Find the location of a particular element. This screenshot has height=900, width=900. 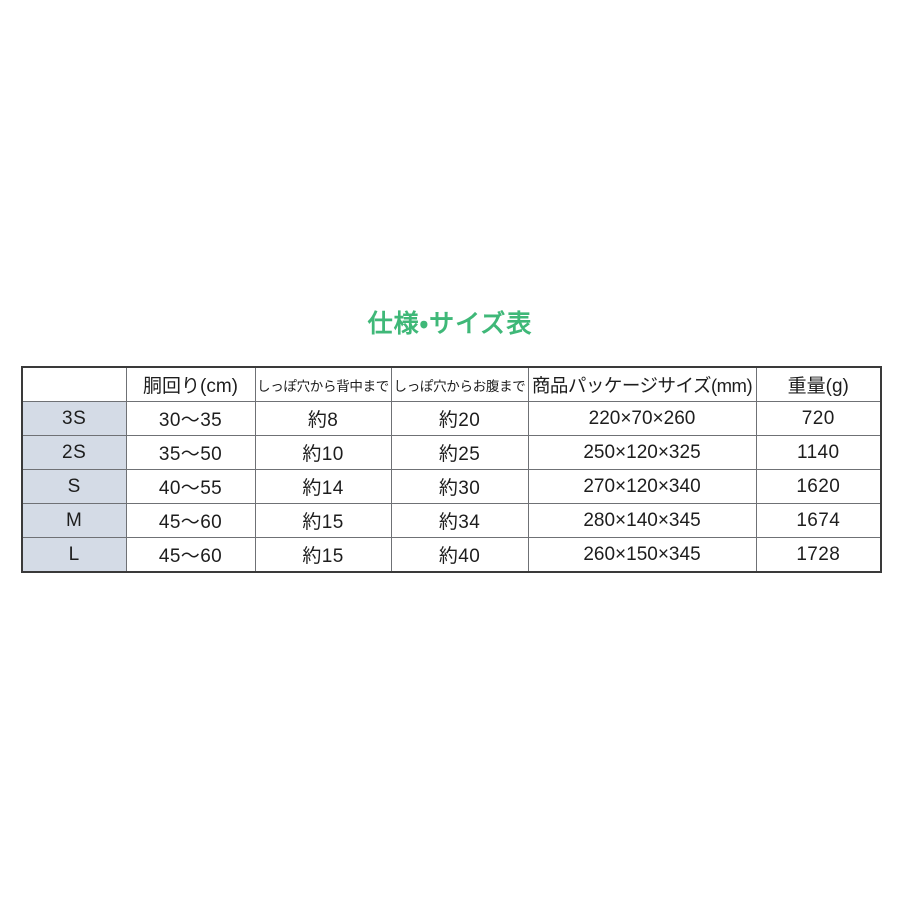

cell-package: 260×150×345 is located at coordinates (642, 555).